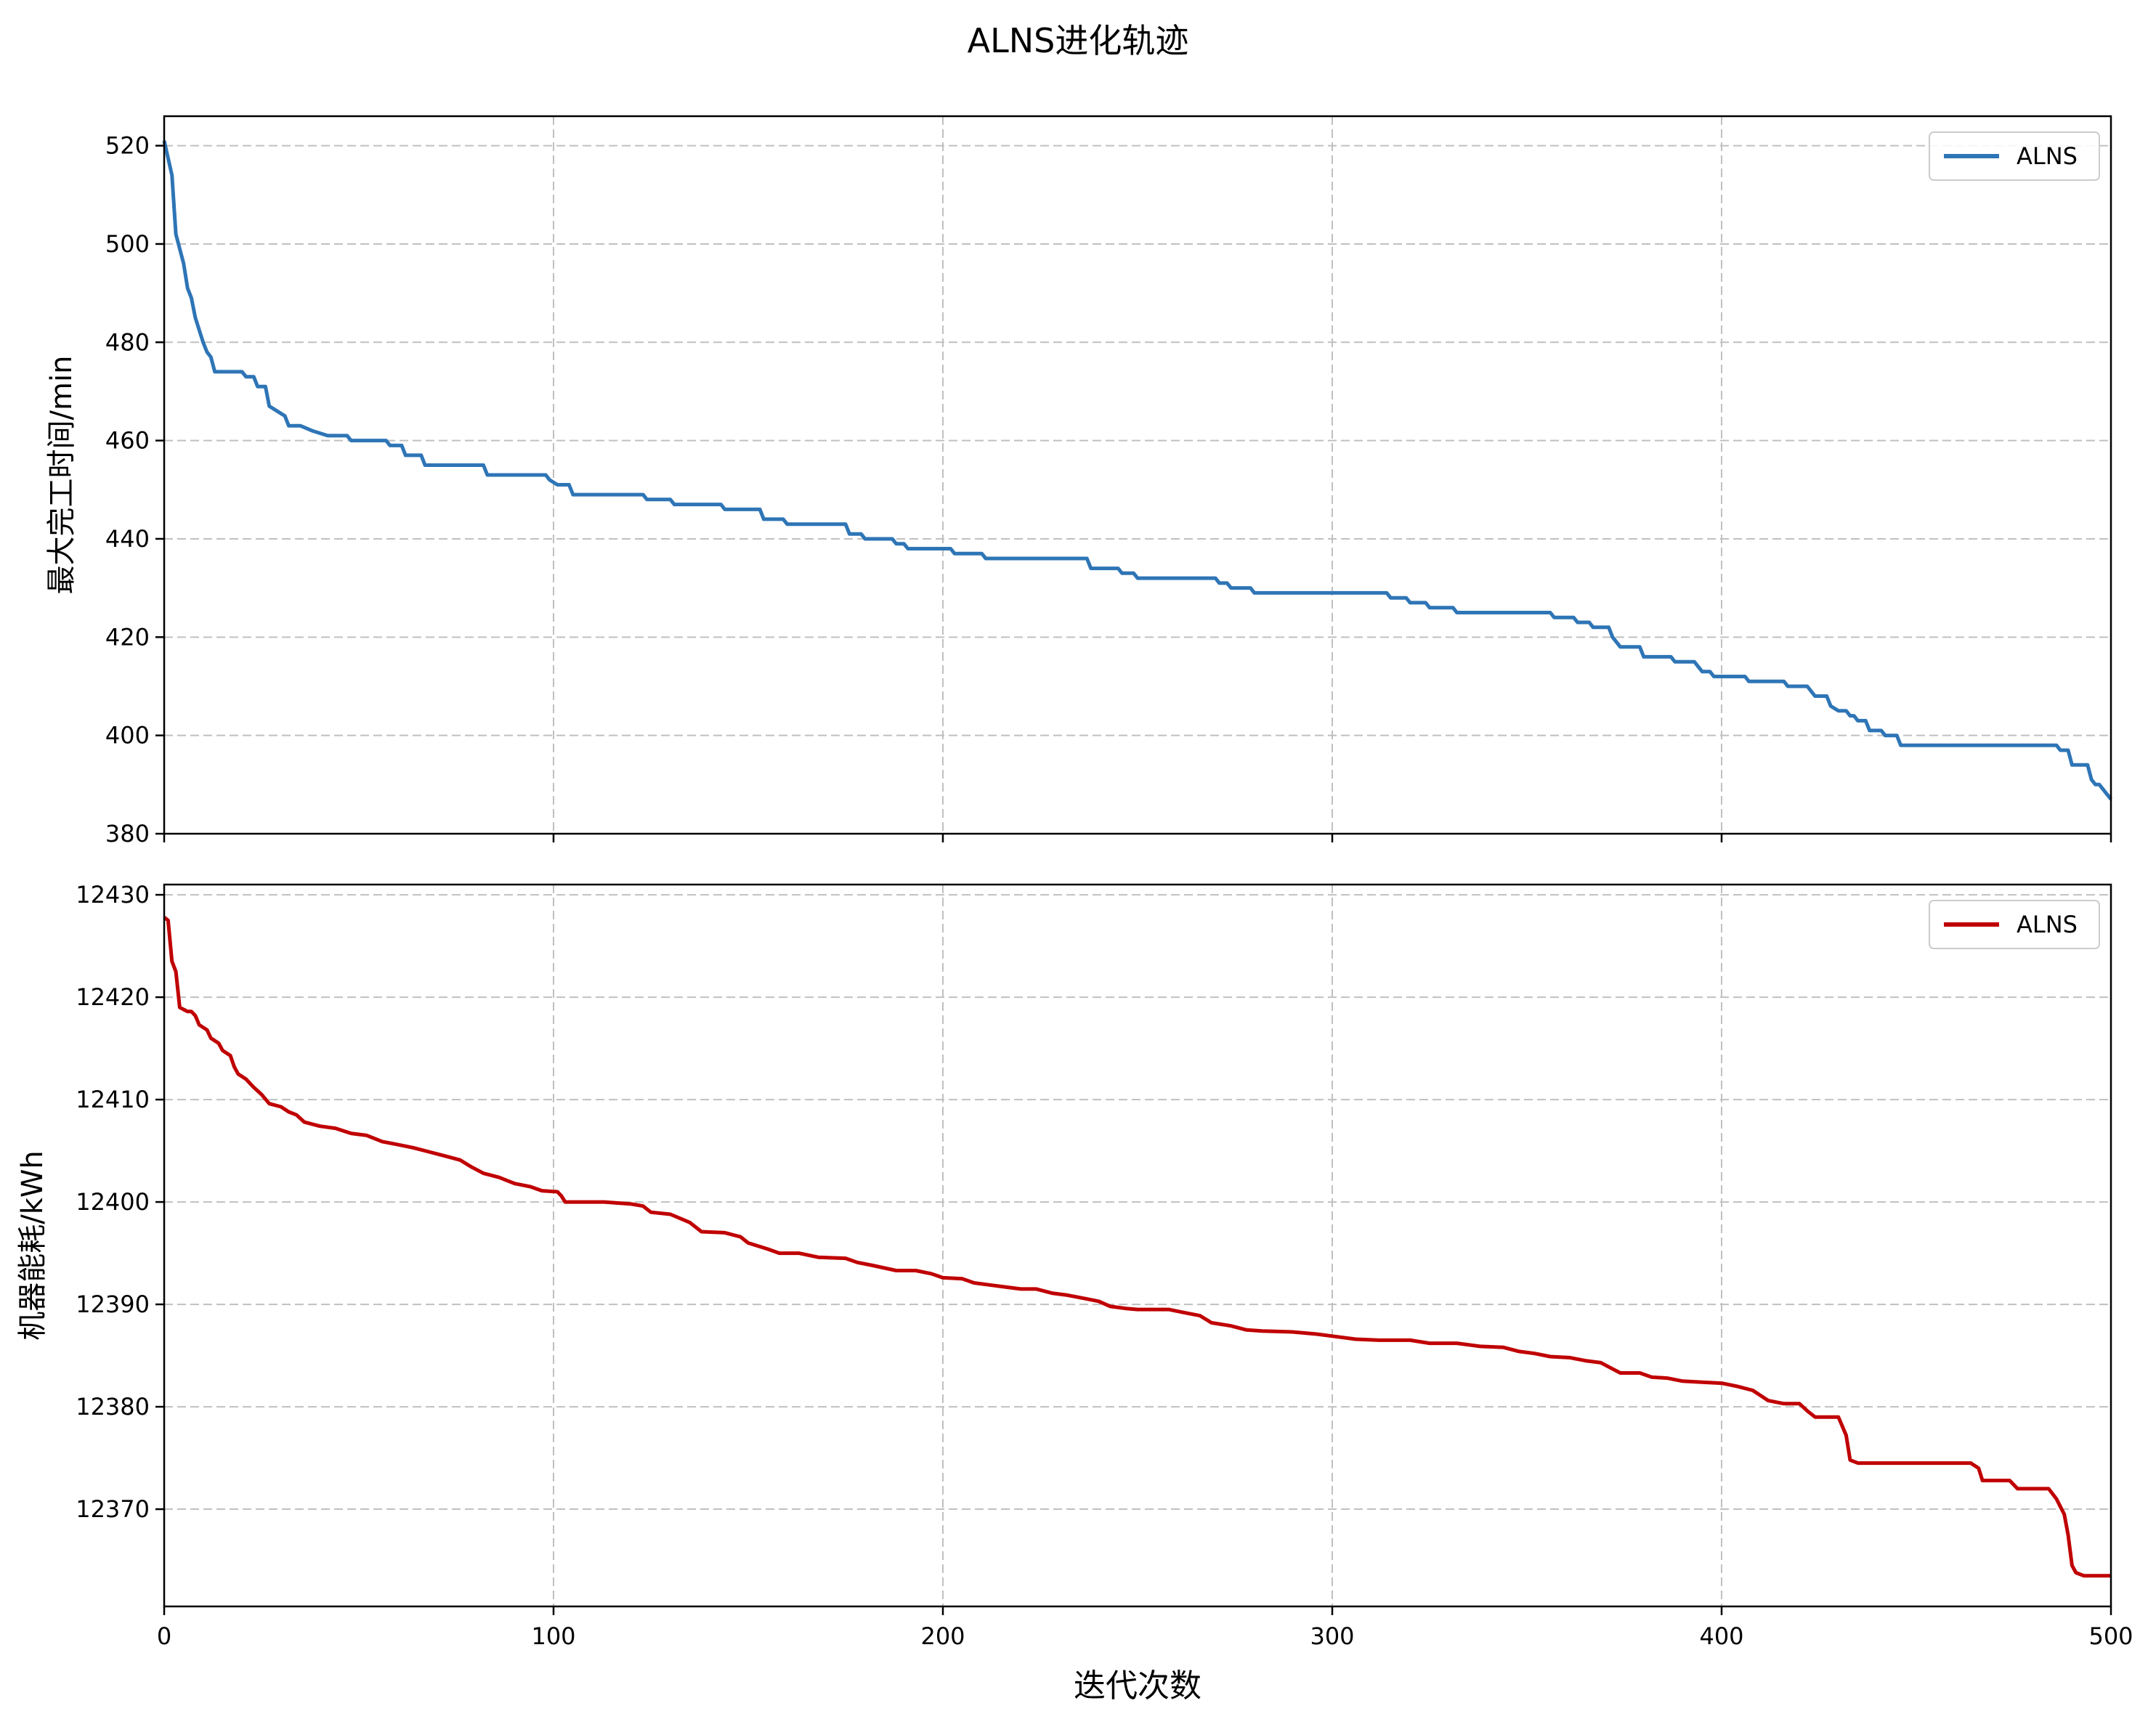  What do you see at coordinates (1078, 40) in the screenshot?
I see `chart-title: ALNS进化轨迹` at bounding box center [1078, 40].